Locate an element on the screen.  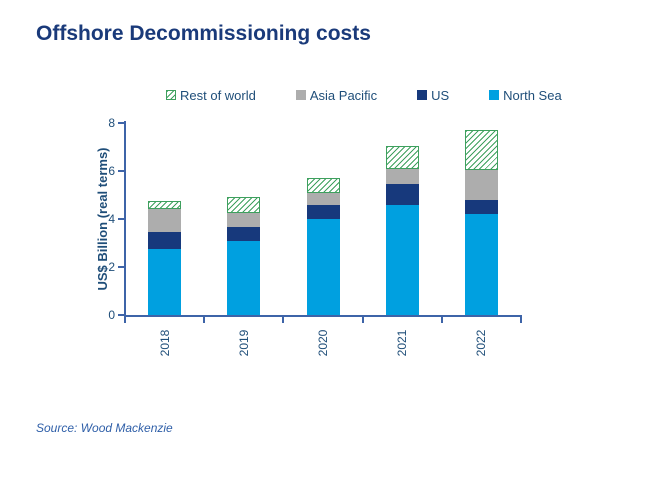
page-title: Offshore Decommissioning costs is located at coordinates (203, 33).